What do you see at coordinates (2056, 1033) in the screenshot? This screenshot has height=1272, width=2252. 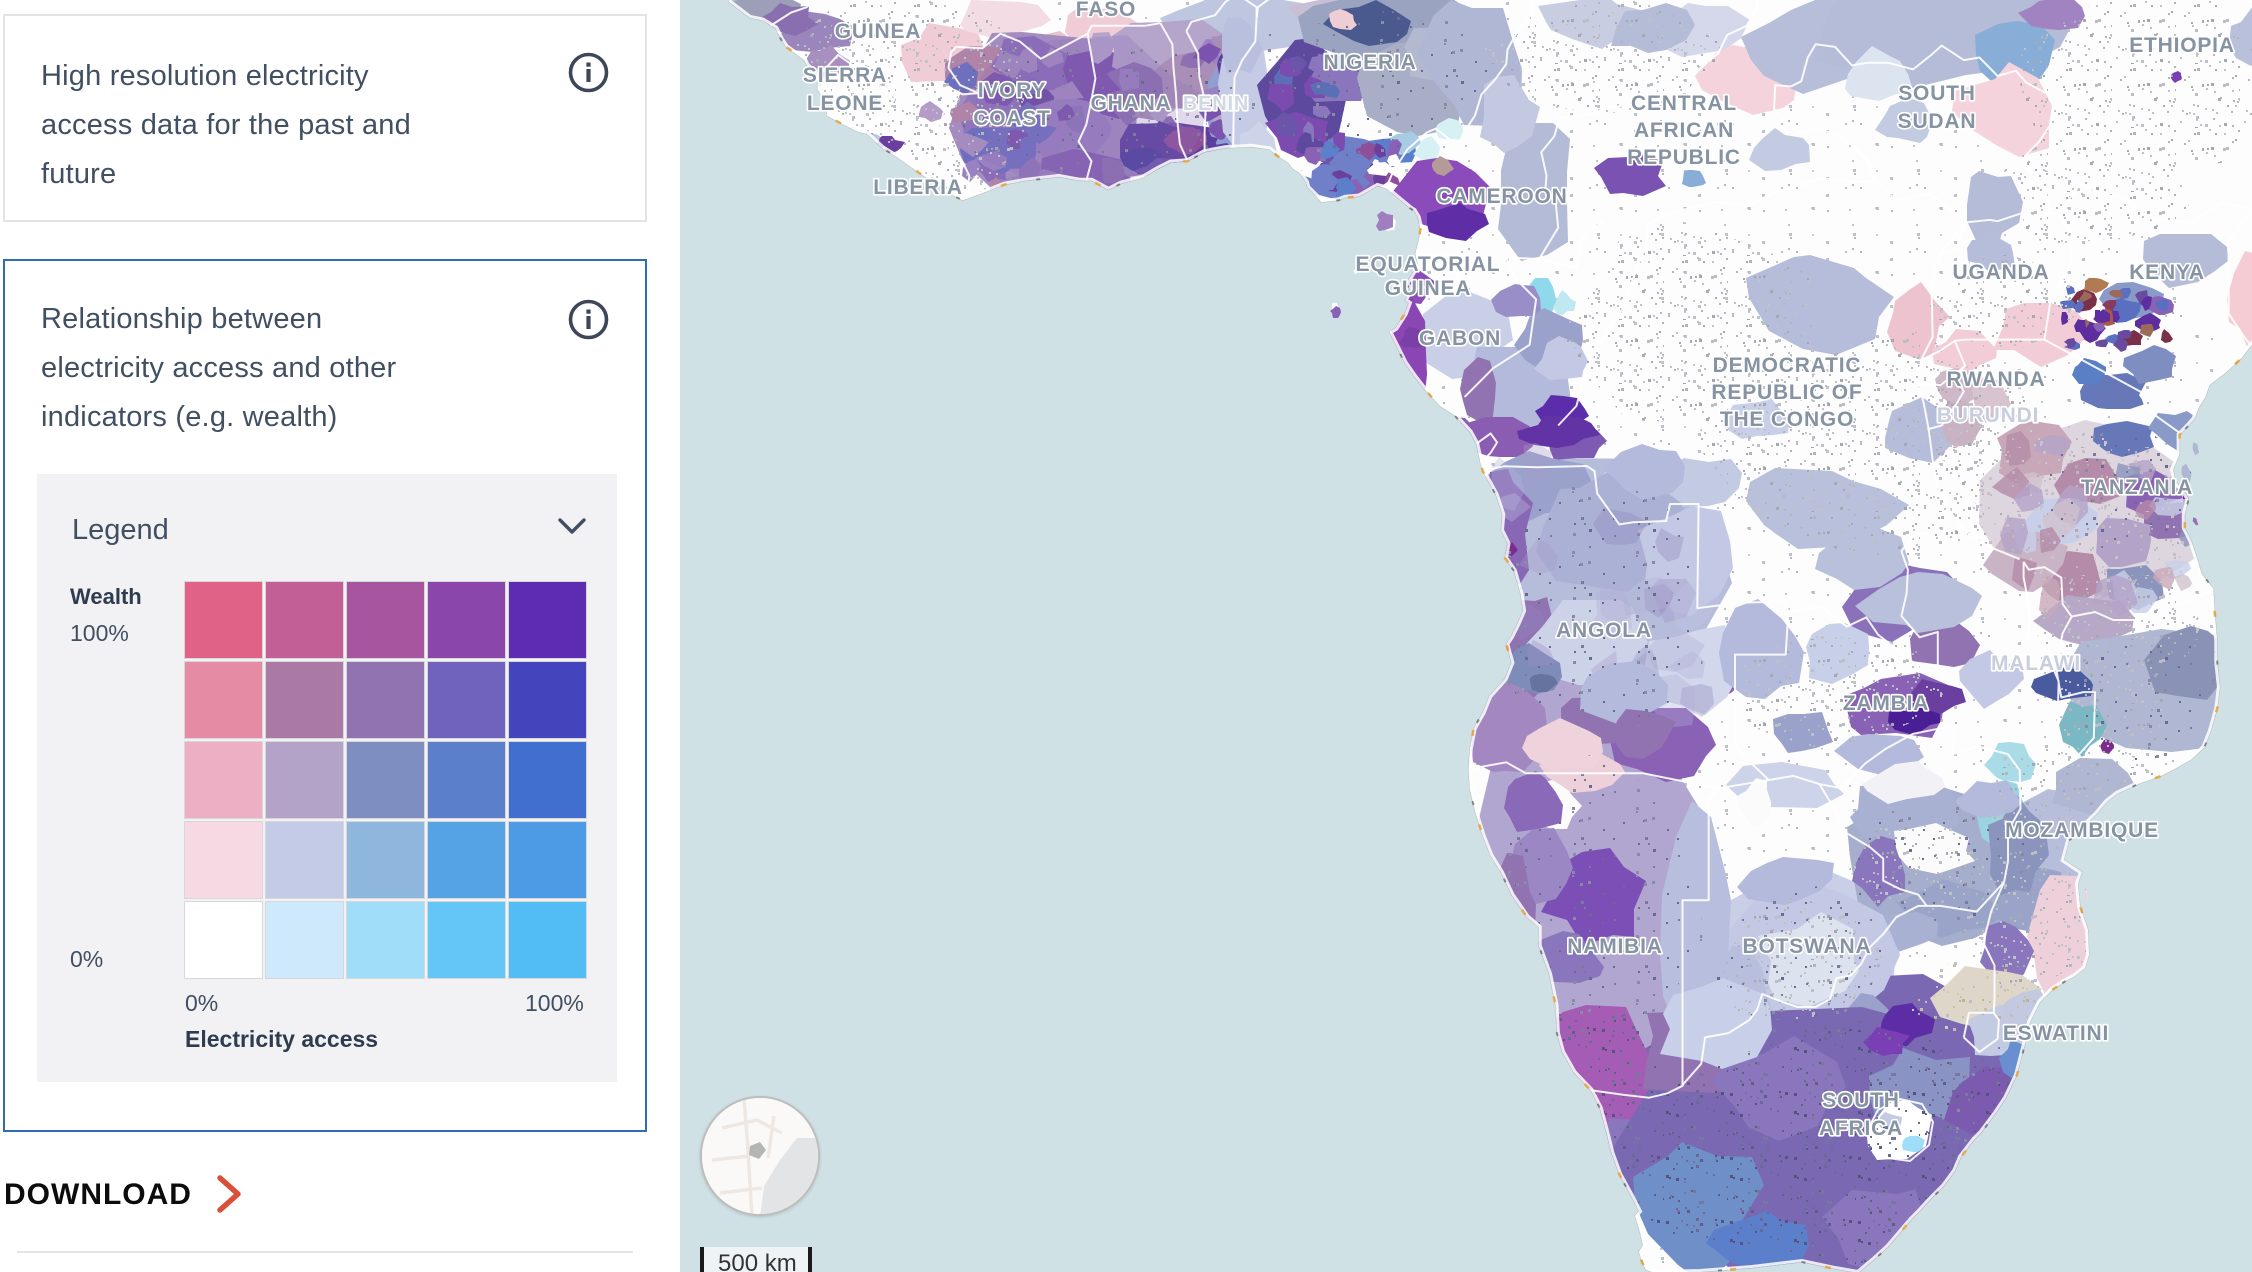 I see `svg-text: ESWATINI` at bounding box center [2056, 1033].